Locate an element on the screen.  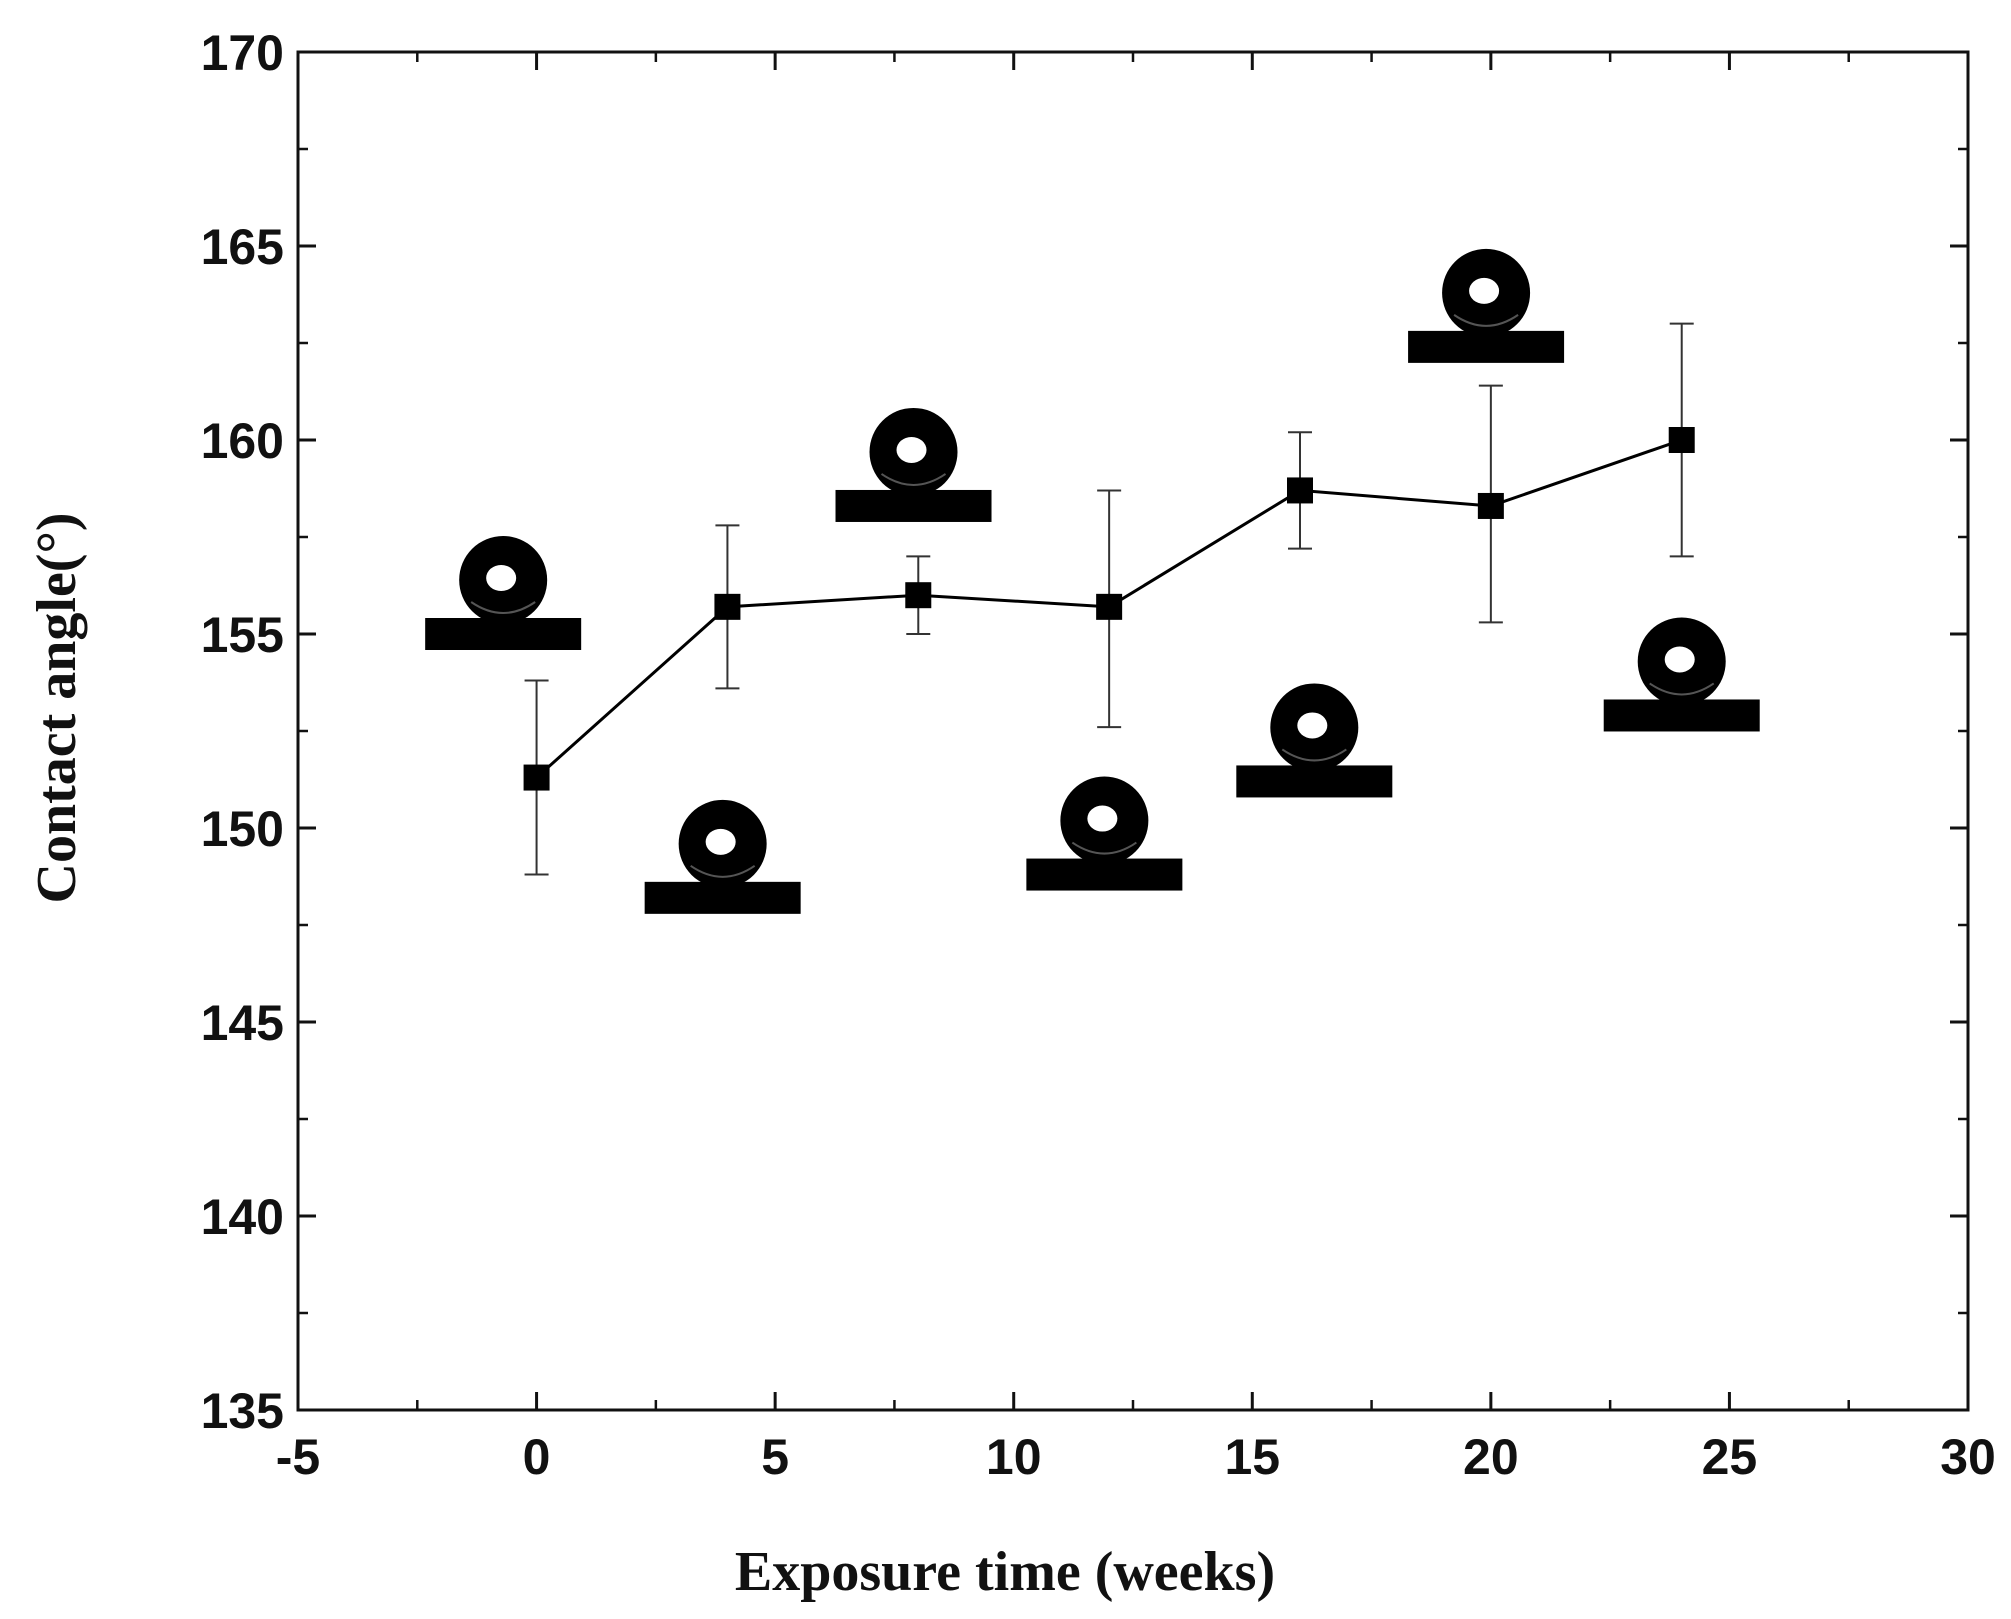
x-tick-label: 0 is located at coordinates (537, 1457).